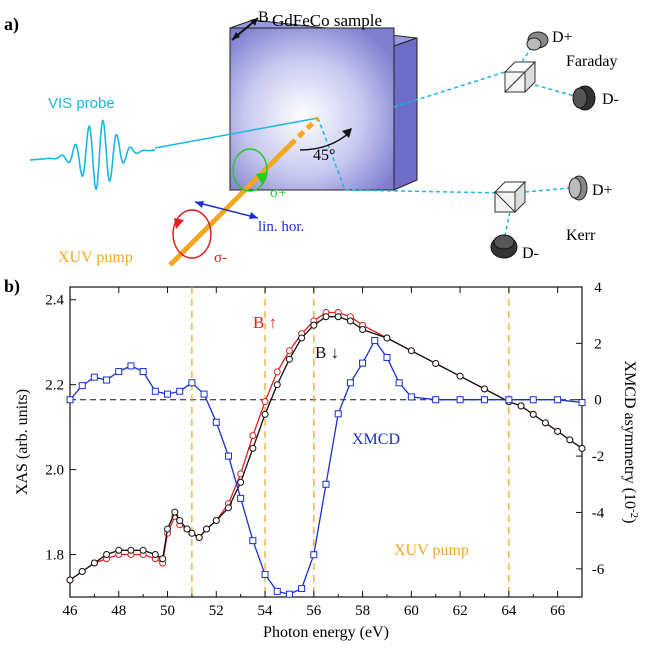  What do you see at coordinates (304, 131) in the screenshot?
I see `xuv-pump-beam-dashed` at bounding box center [304, 131].